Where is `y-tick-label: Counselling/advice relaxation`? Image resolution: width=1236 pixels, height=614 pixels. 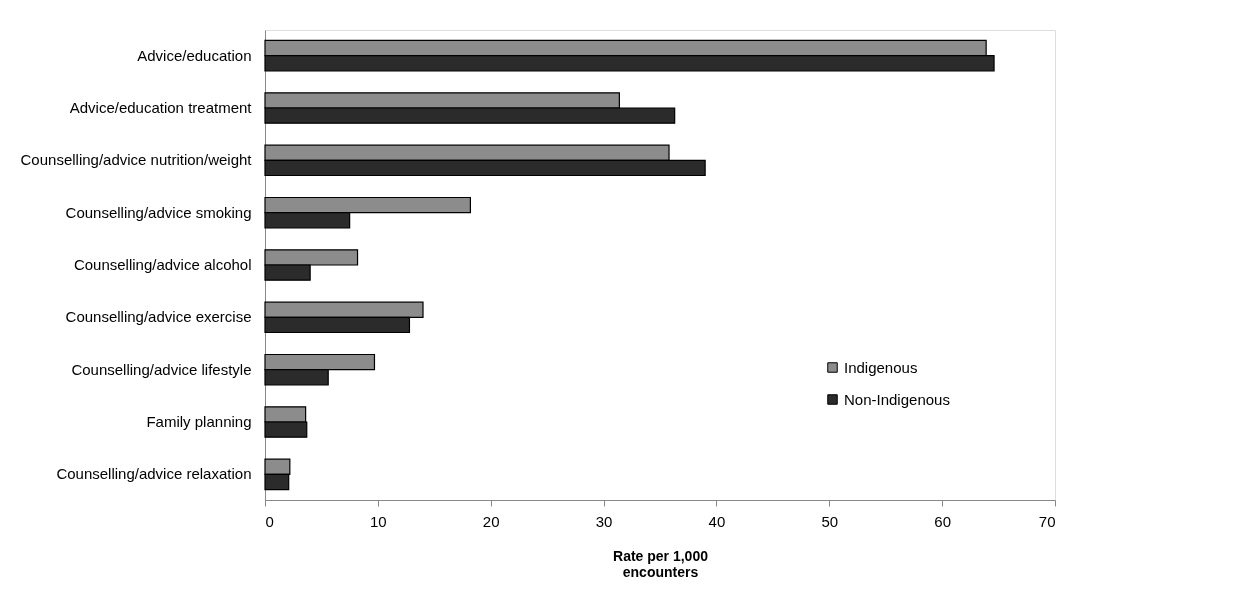
y-tick-label: Counselling/advice relaxation is located at coordinates (154, 474).